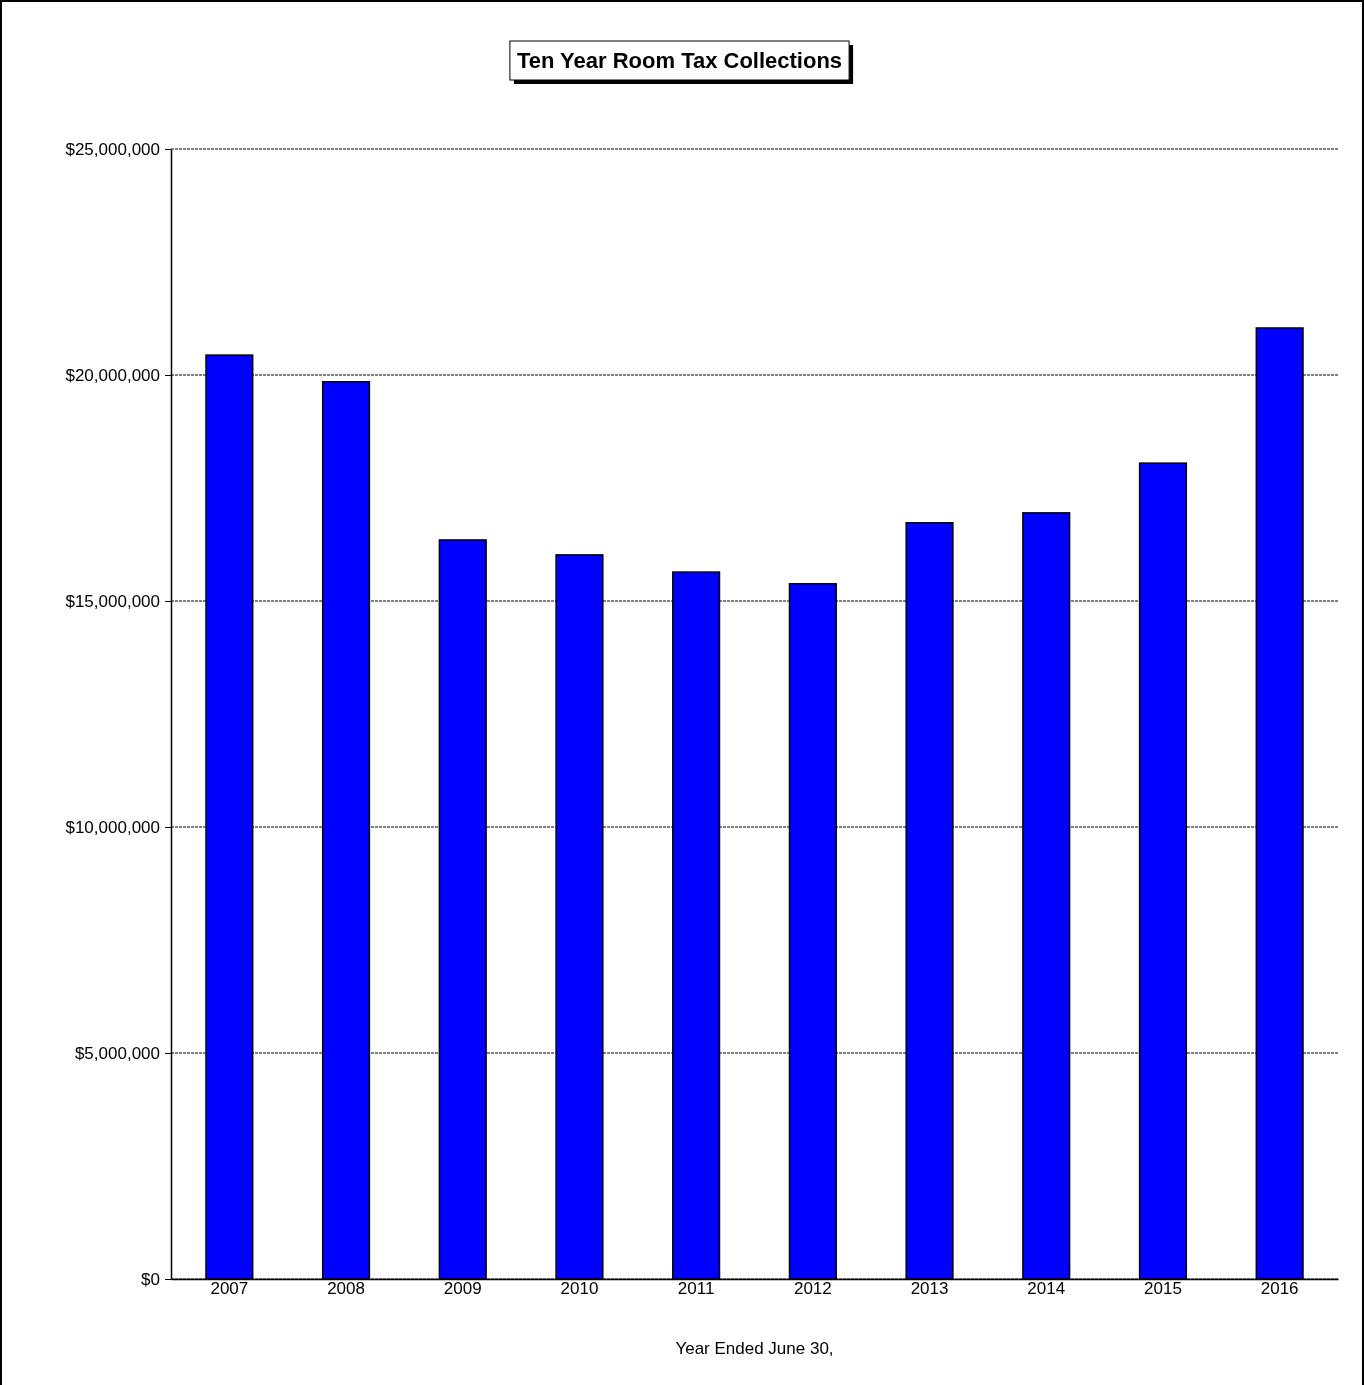 The width and height of the screenshot is (1364, 1385). What do you see at coordinates (229, 1288) in the screenshot?
I see `x-tick-label: 2007` at bounding box center [229, 1288].